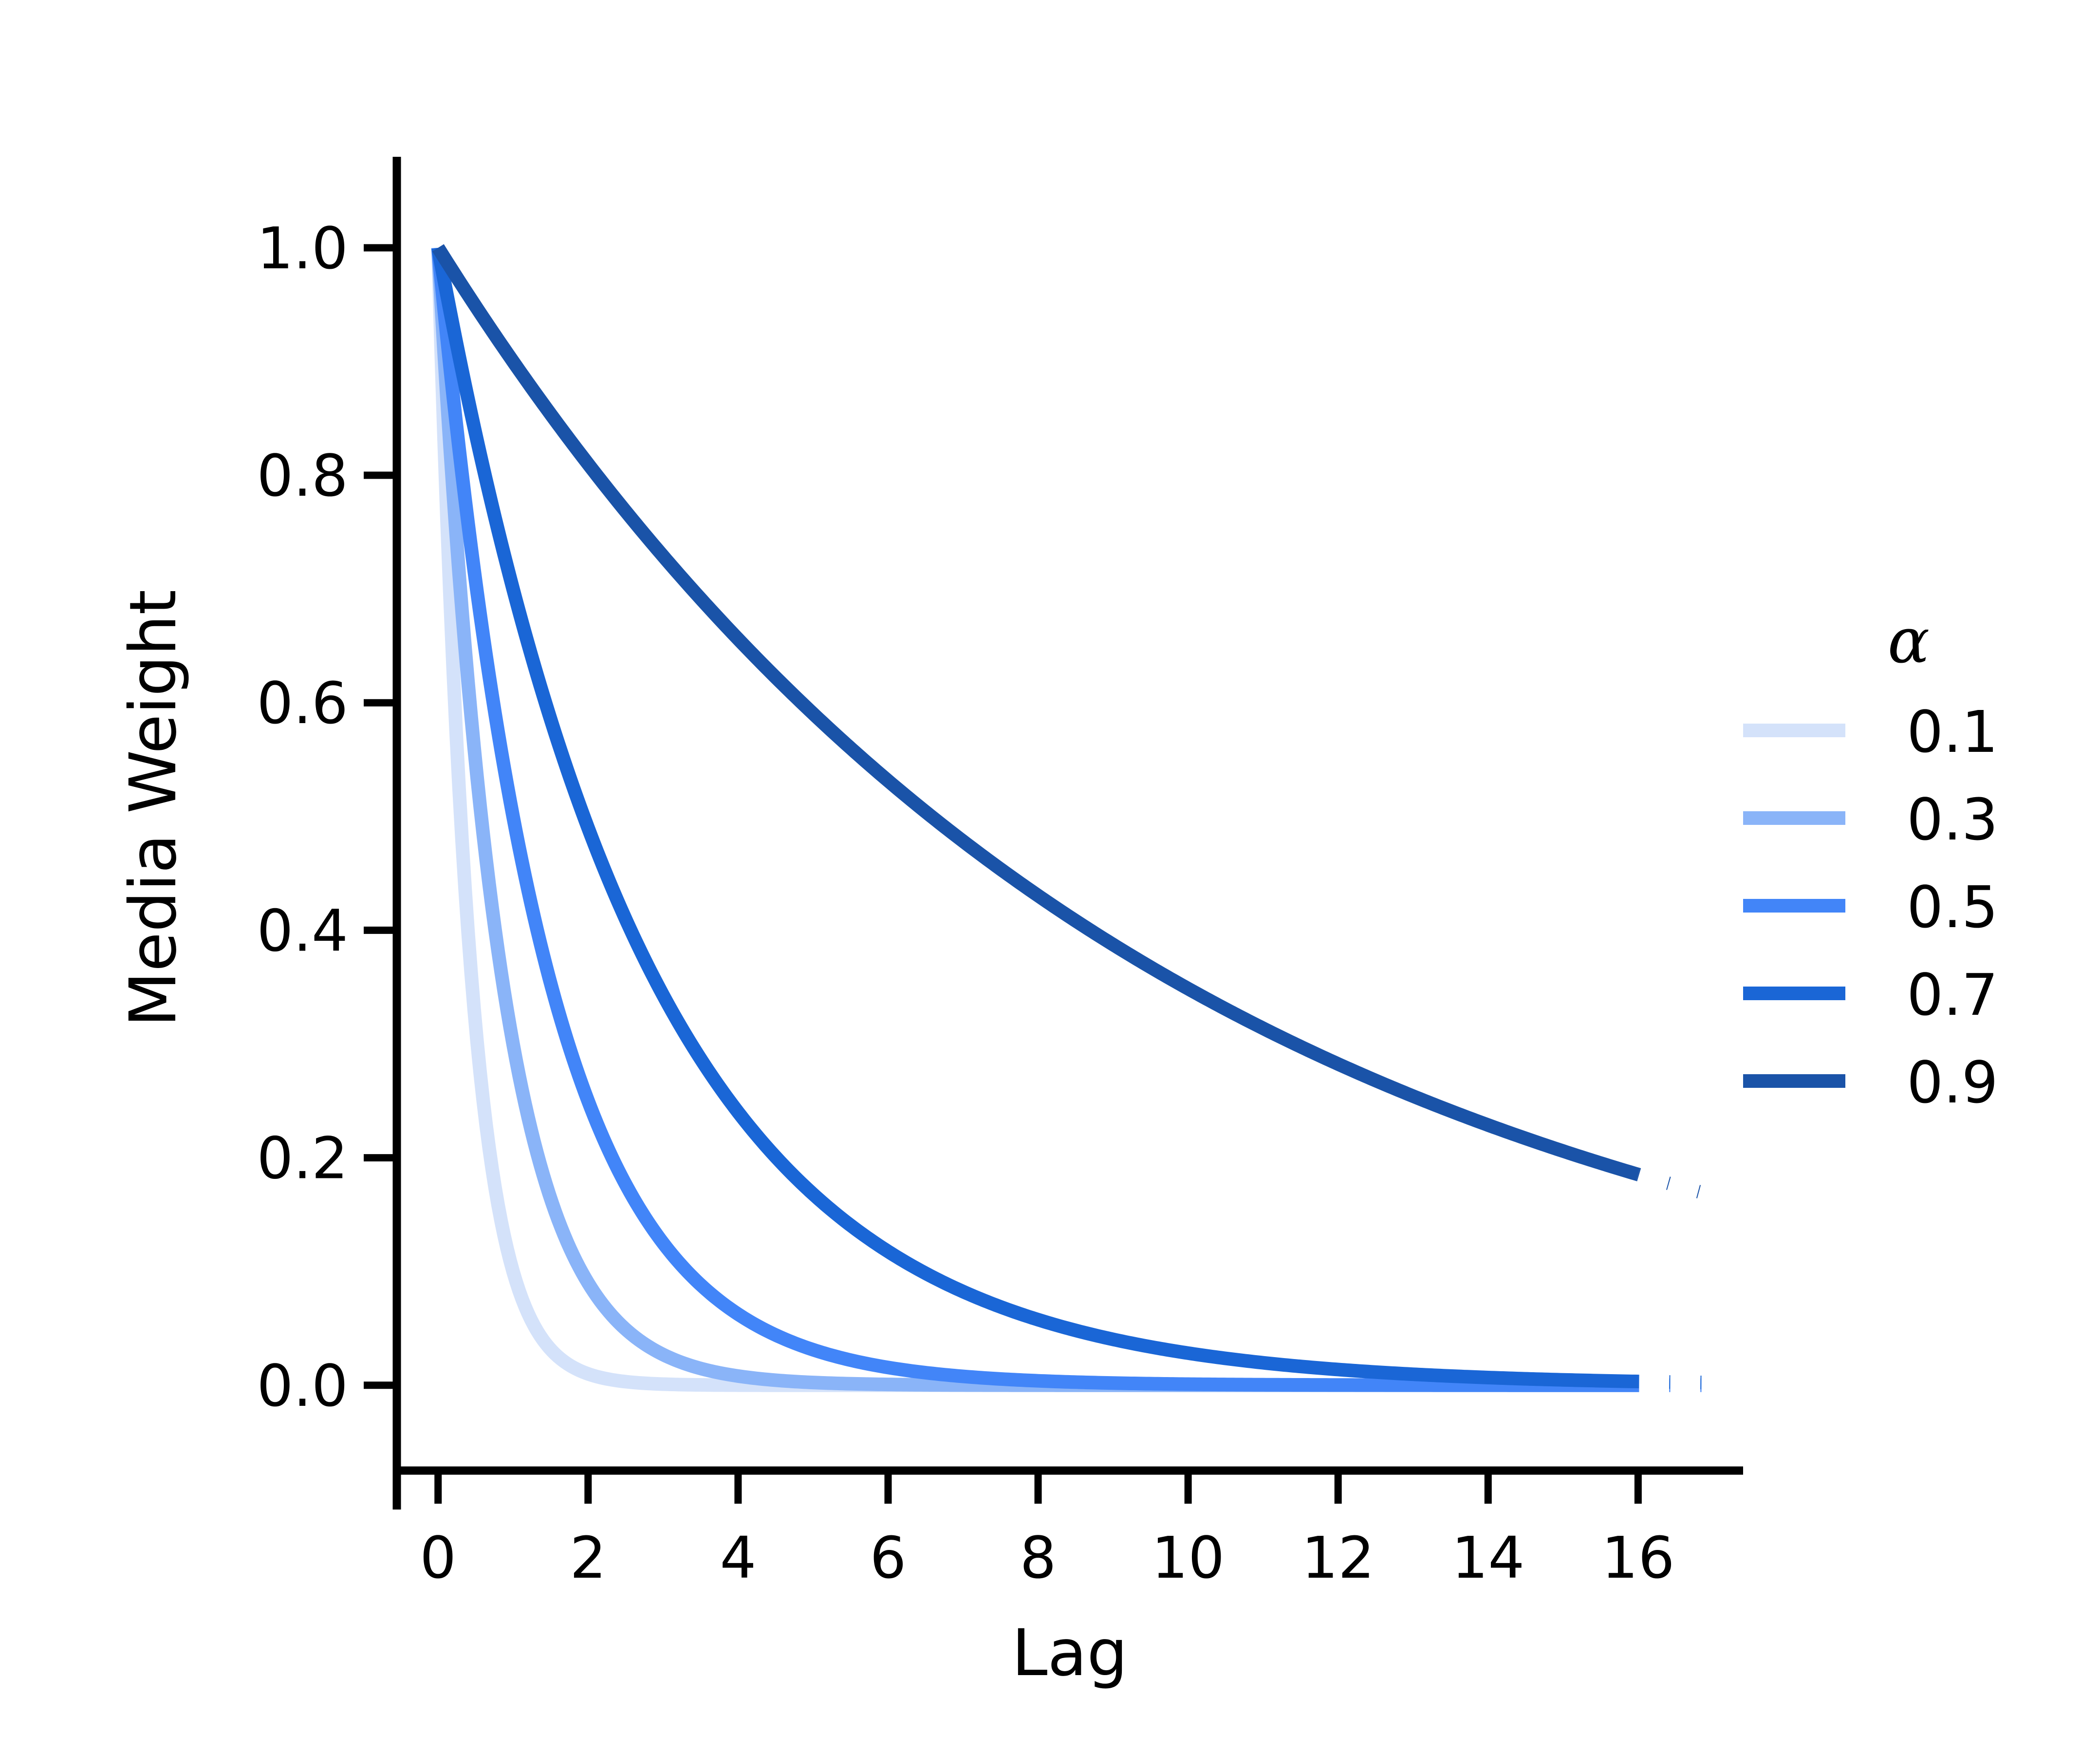 The image size is (2100, 1753). What do you see at coordinates (154, 808) in the screenshot?
I see `y-axis-title: Media Weight` at bounding box center [154, 808].